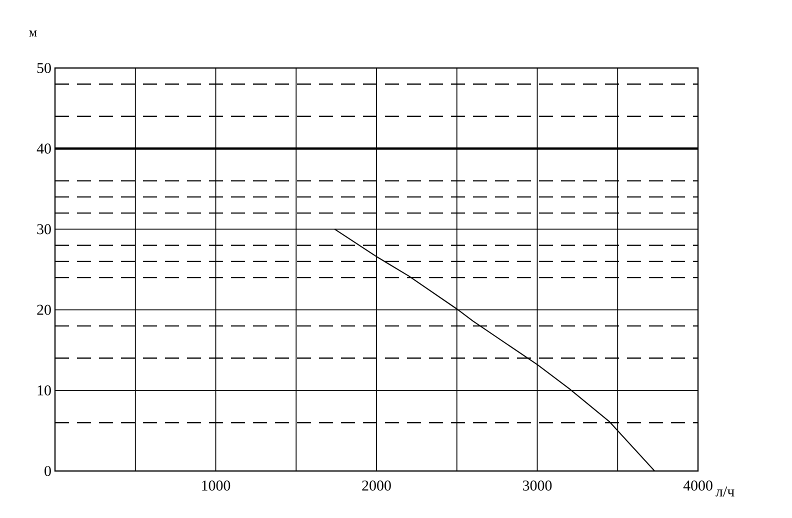 The height and width of the screenshot is (518, 792). Describe the element at coordinates (47, 471) in the screenshot. I see `y-tick-label: 0` at that location.